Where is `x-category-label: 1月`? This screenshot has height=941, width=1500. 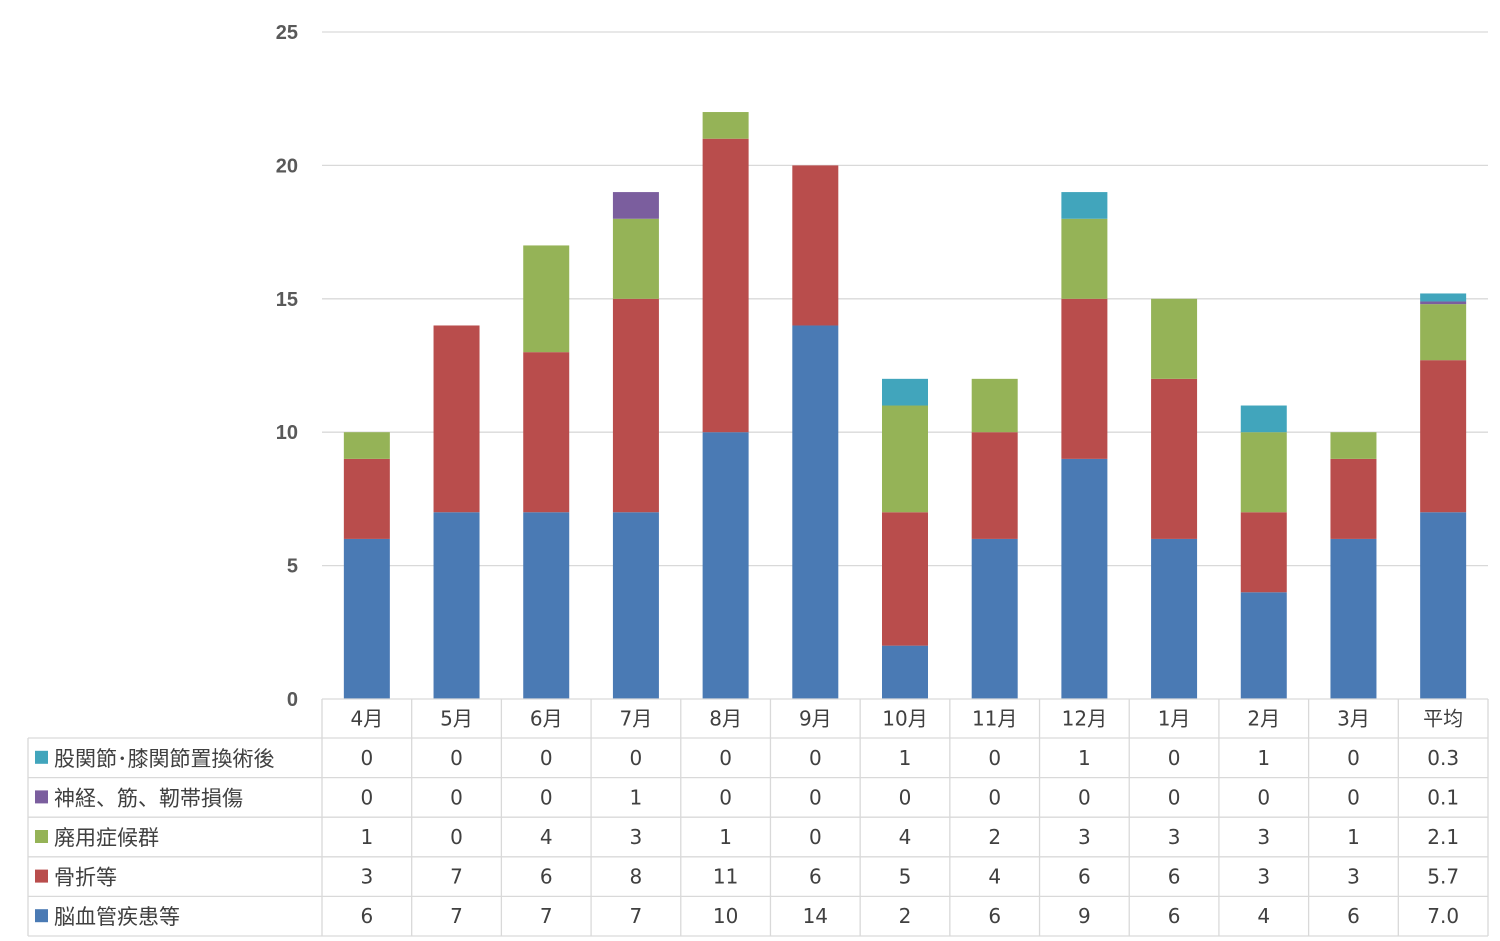 x-category-label: 1月 is located at coordinates (1174, 719).